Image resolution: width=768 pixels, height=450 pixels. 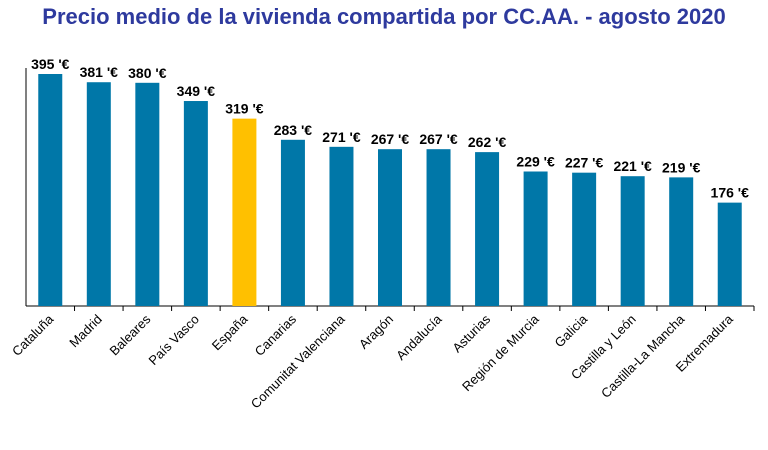 I want to click on category-label: Cataluña, so click(x=33, y=335).